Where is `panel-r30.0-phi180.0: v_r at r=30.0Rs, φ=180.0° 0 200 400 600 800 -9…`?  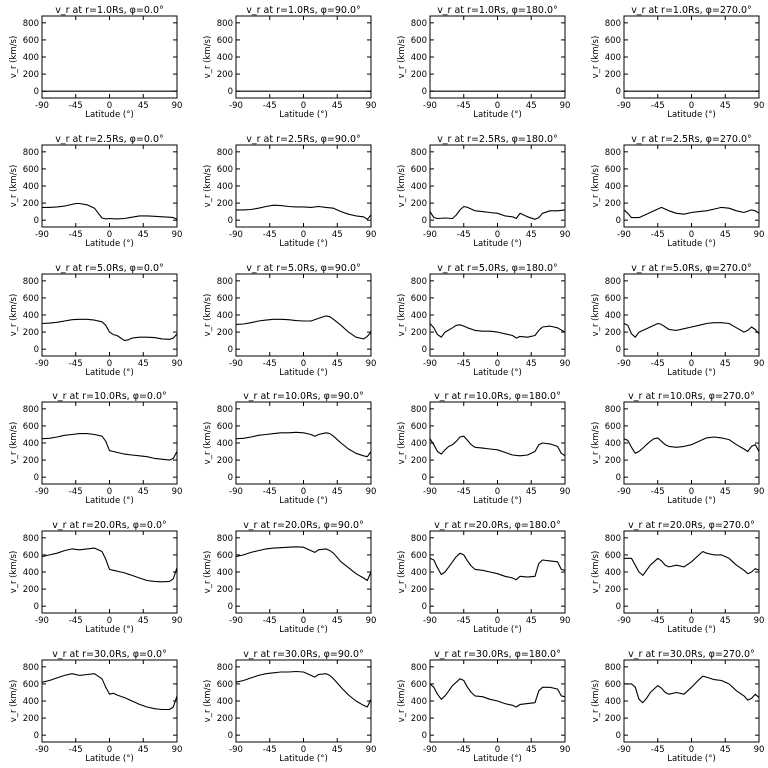
panel-r30.0-phi180.0: v_r at r=30.0Rs, φ=180.0° 0 200 400 600 800 -9… is located at coordinates (483, 706).